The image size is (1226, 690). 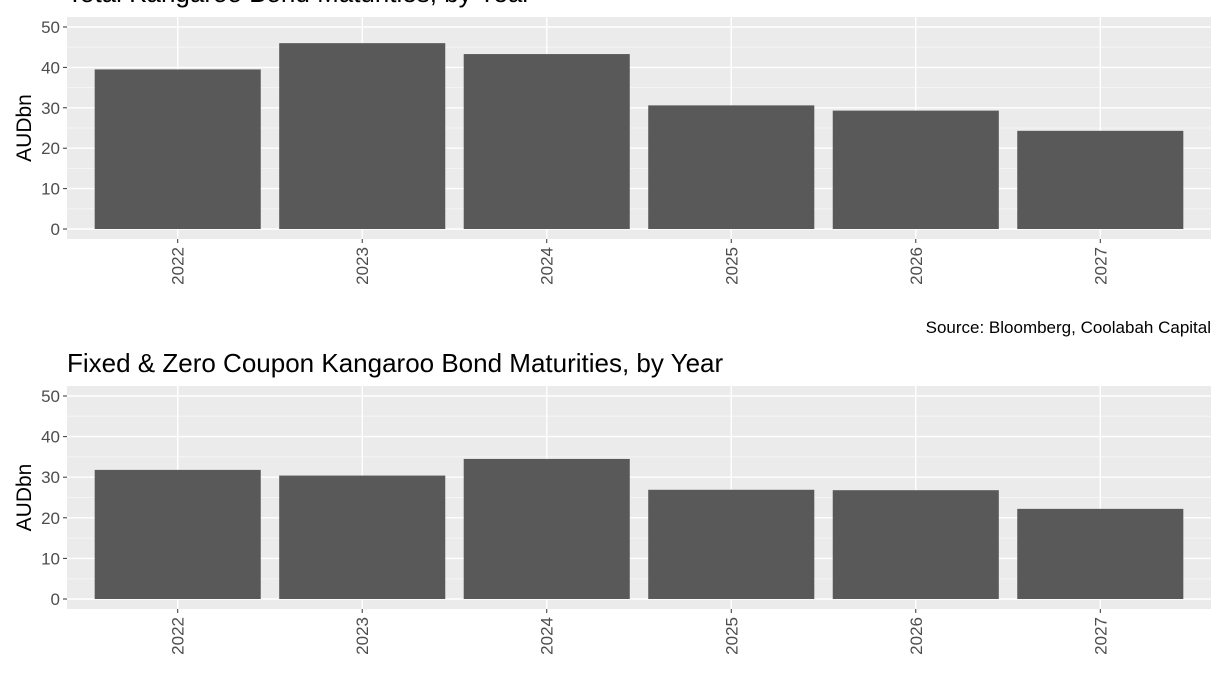 I want to click on source-note: Source: Bloomberg, Coolabah Capital, so click(x=1068, y=327).